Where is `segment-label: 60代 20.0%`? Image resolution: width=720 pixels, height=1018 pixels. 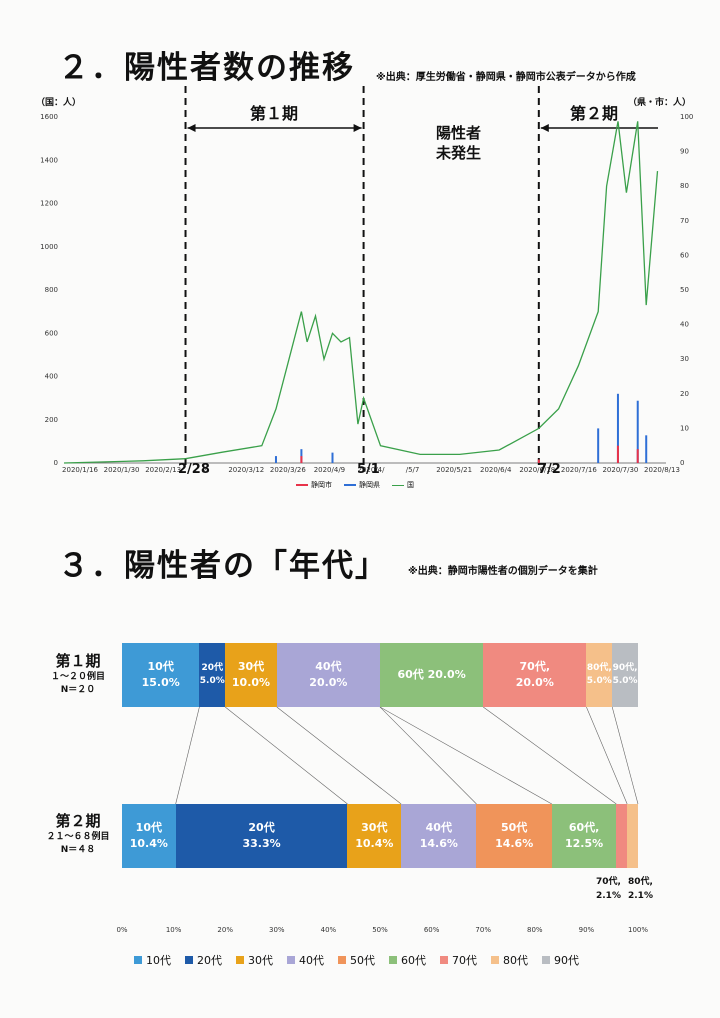
segment-label: 60代 20.0% is located at coordinates (431, 674).